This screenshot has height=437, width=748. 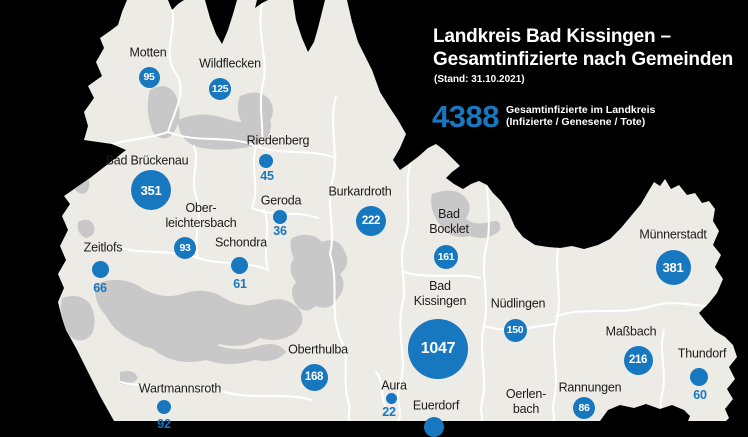 What do you see at coordinates (391, 398) in the screenshot?
I see `infection-bubble-aura` at bounding box center [391, 398].